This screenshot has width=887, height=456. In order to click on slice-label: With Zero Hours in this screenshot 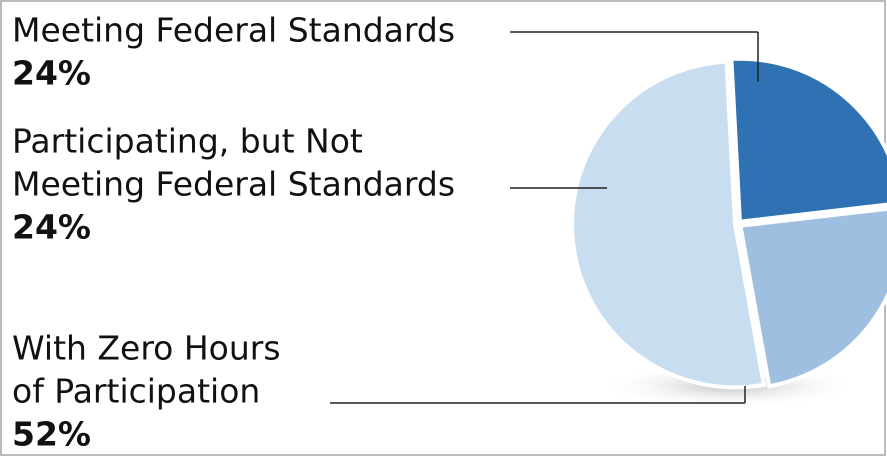, I will do `click(146, 348)`.